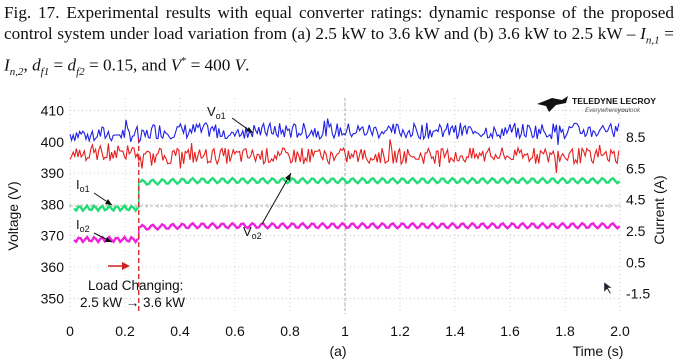 The height and width of the screenshot is (362, 678). What do you see at coordinates (7, 66) in the screenshot?
I see `eq-i2: I` at bounding box center [7, 66].